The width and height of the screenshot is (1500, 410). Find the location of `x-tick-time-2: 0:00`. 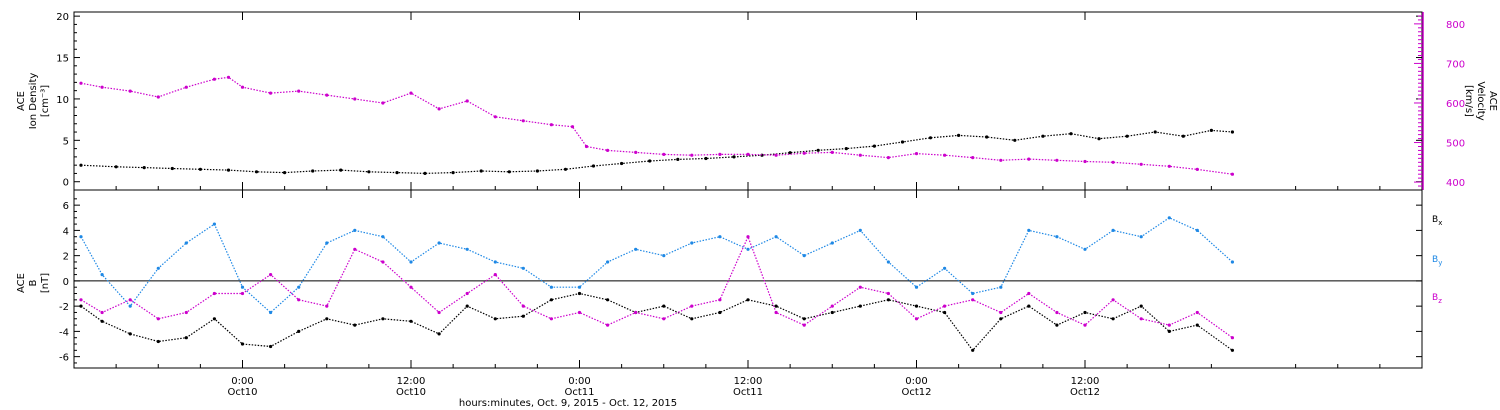

x-tick-time-2: 0:00 is located at coordinates (579, 381).